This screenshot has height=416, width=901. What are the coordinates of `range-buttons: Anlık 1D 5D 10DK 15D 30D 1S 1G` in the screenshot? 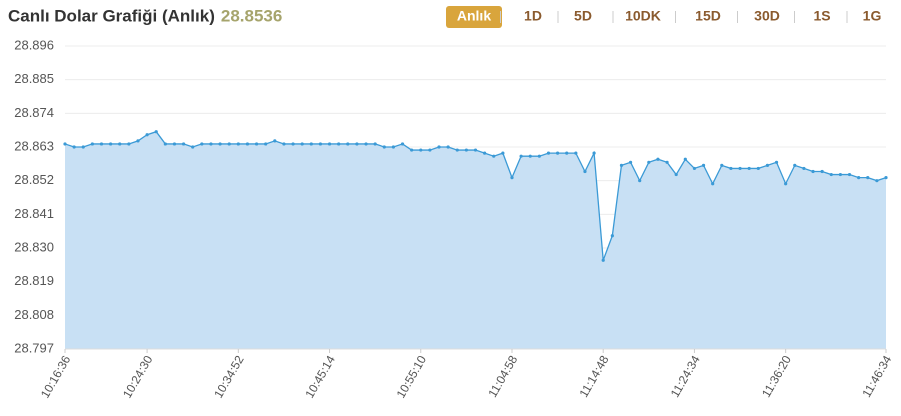 It's located at (663, 17).